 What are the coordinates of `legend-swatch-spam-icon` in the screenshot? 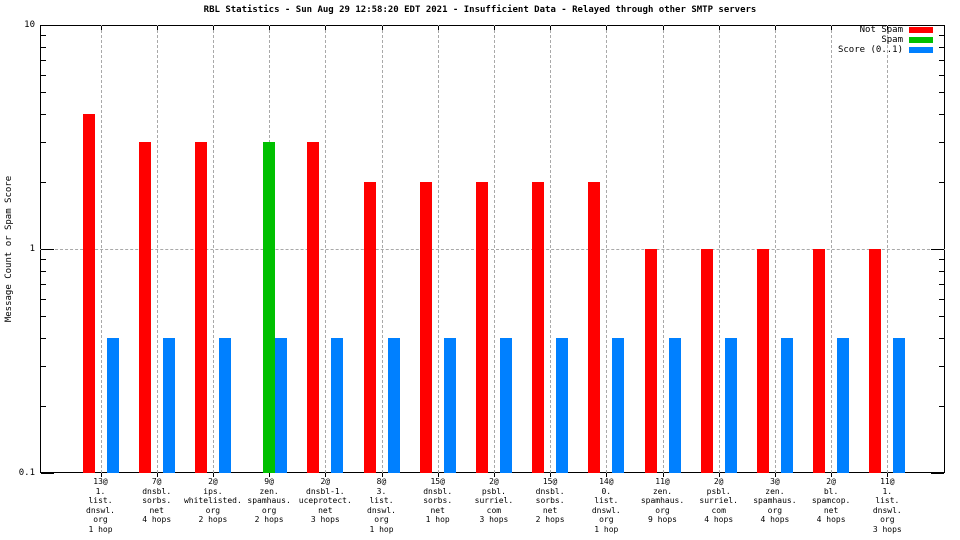 It's located at (921, 40).